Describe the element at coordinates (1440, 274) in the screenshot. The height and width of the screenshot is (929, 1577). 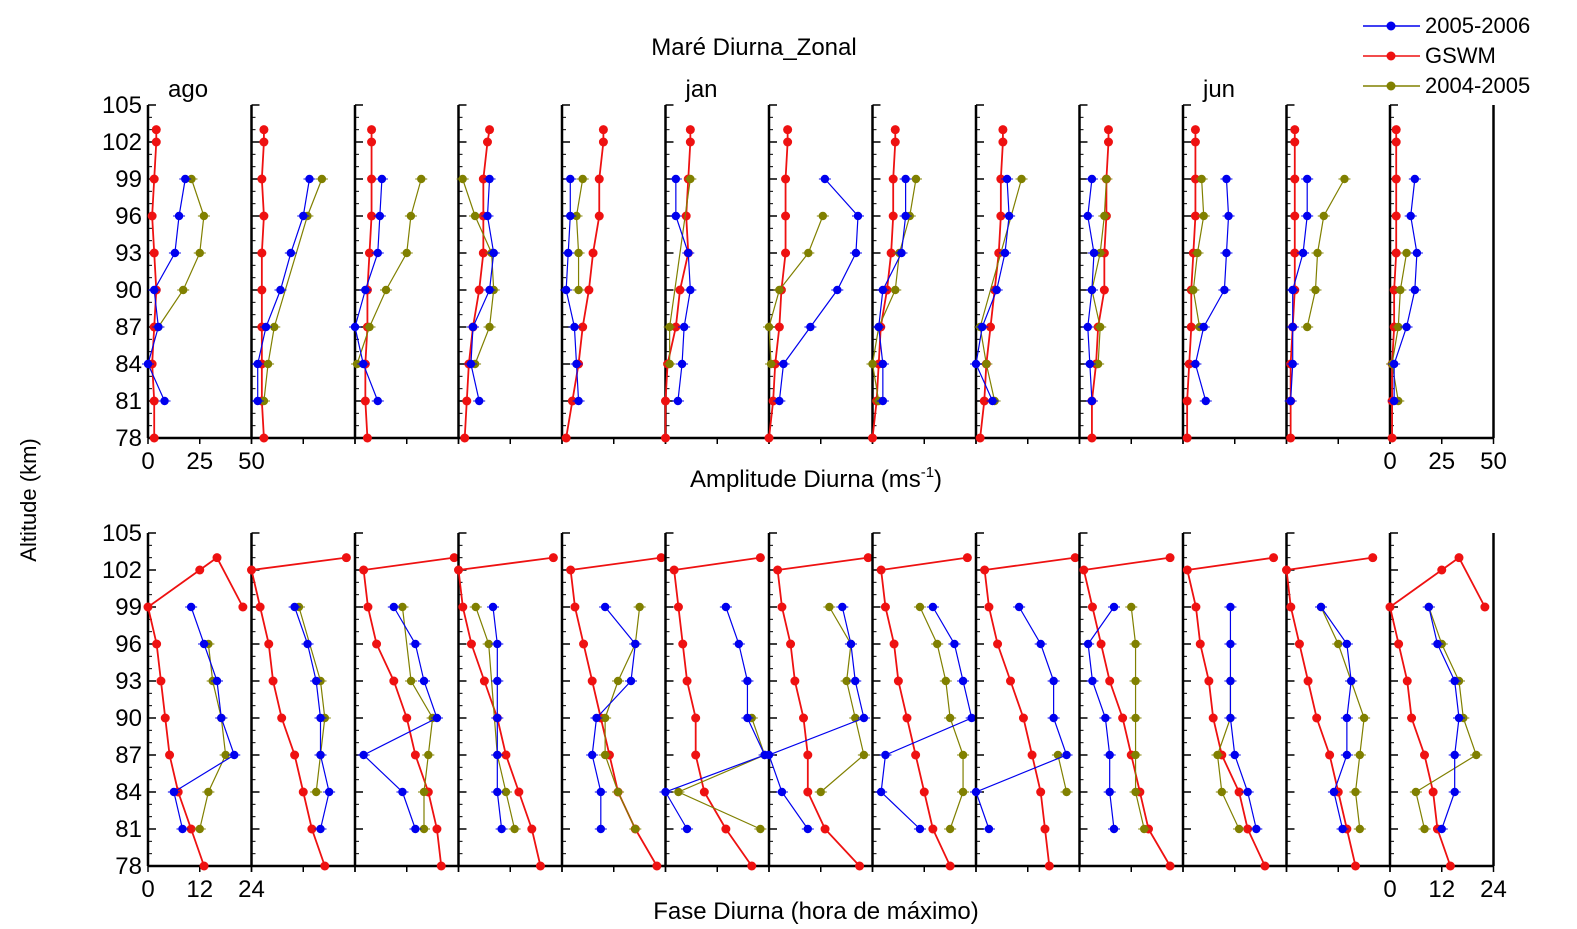
I see `amplitude-panel-jul` at that location.